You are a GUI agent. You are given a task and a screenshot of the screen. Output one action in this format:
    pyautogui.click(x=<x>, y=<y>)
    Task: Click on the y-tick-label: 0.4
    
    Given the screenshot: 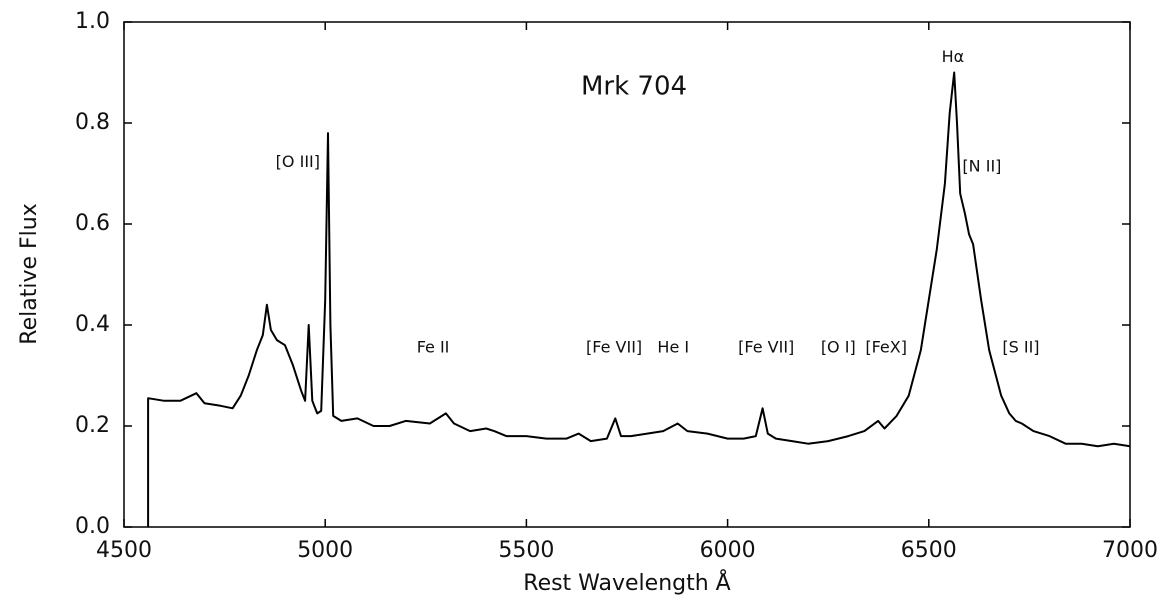 What is the action you would take?
    pyautogui.click(x=92, y=324)
    